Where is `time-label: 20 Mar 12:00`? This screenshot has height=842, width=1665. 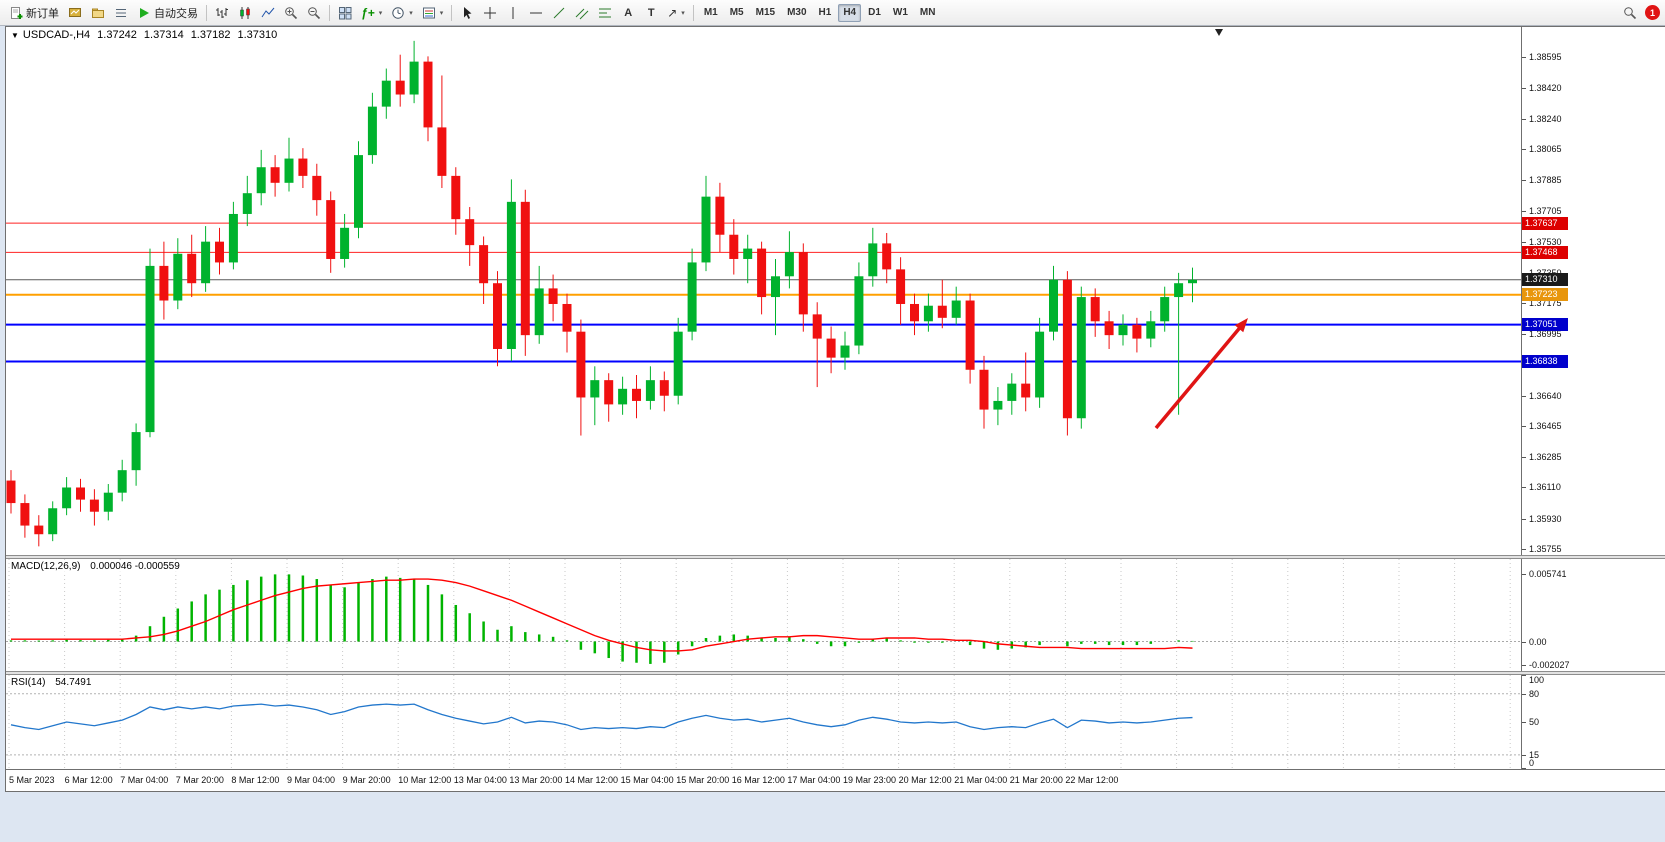 time-label: 20 Mar 12:00 is located at coordinates (925, 780).